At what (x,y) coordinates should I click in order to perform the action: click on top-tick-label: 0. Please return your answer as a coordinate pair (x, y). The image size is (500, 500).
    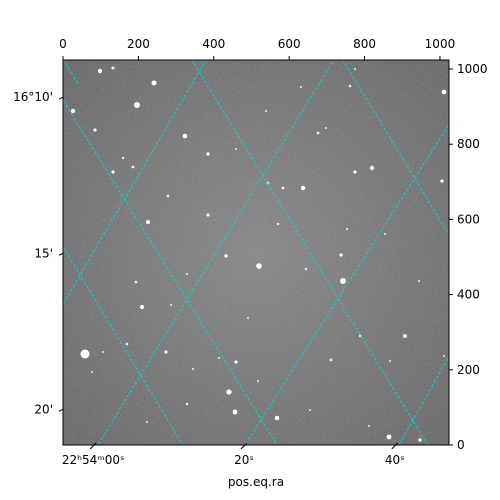
    Looking at the image, I should click on (63, 44).